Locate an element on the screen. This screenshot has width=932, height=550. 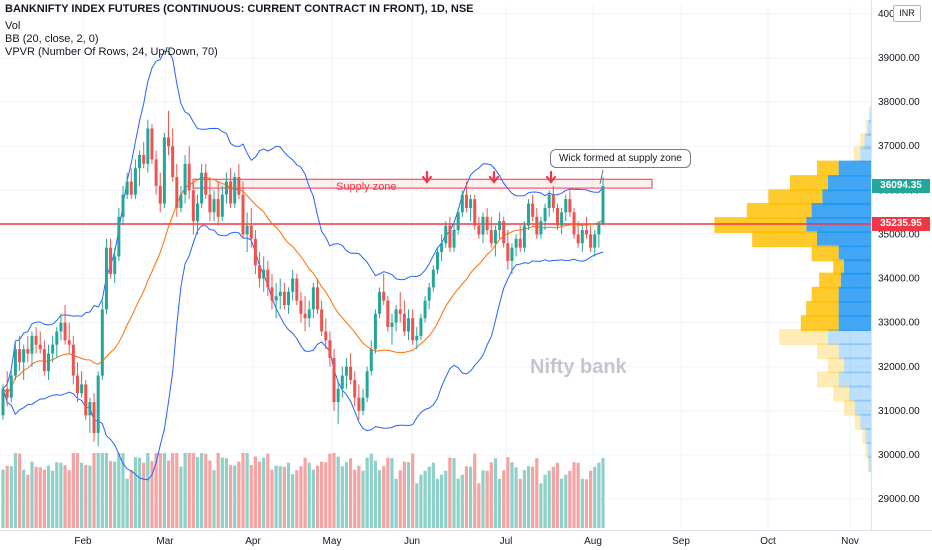
volume-profile is located at coordinates (792, 289).